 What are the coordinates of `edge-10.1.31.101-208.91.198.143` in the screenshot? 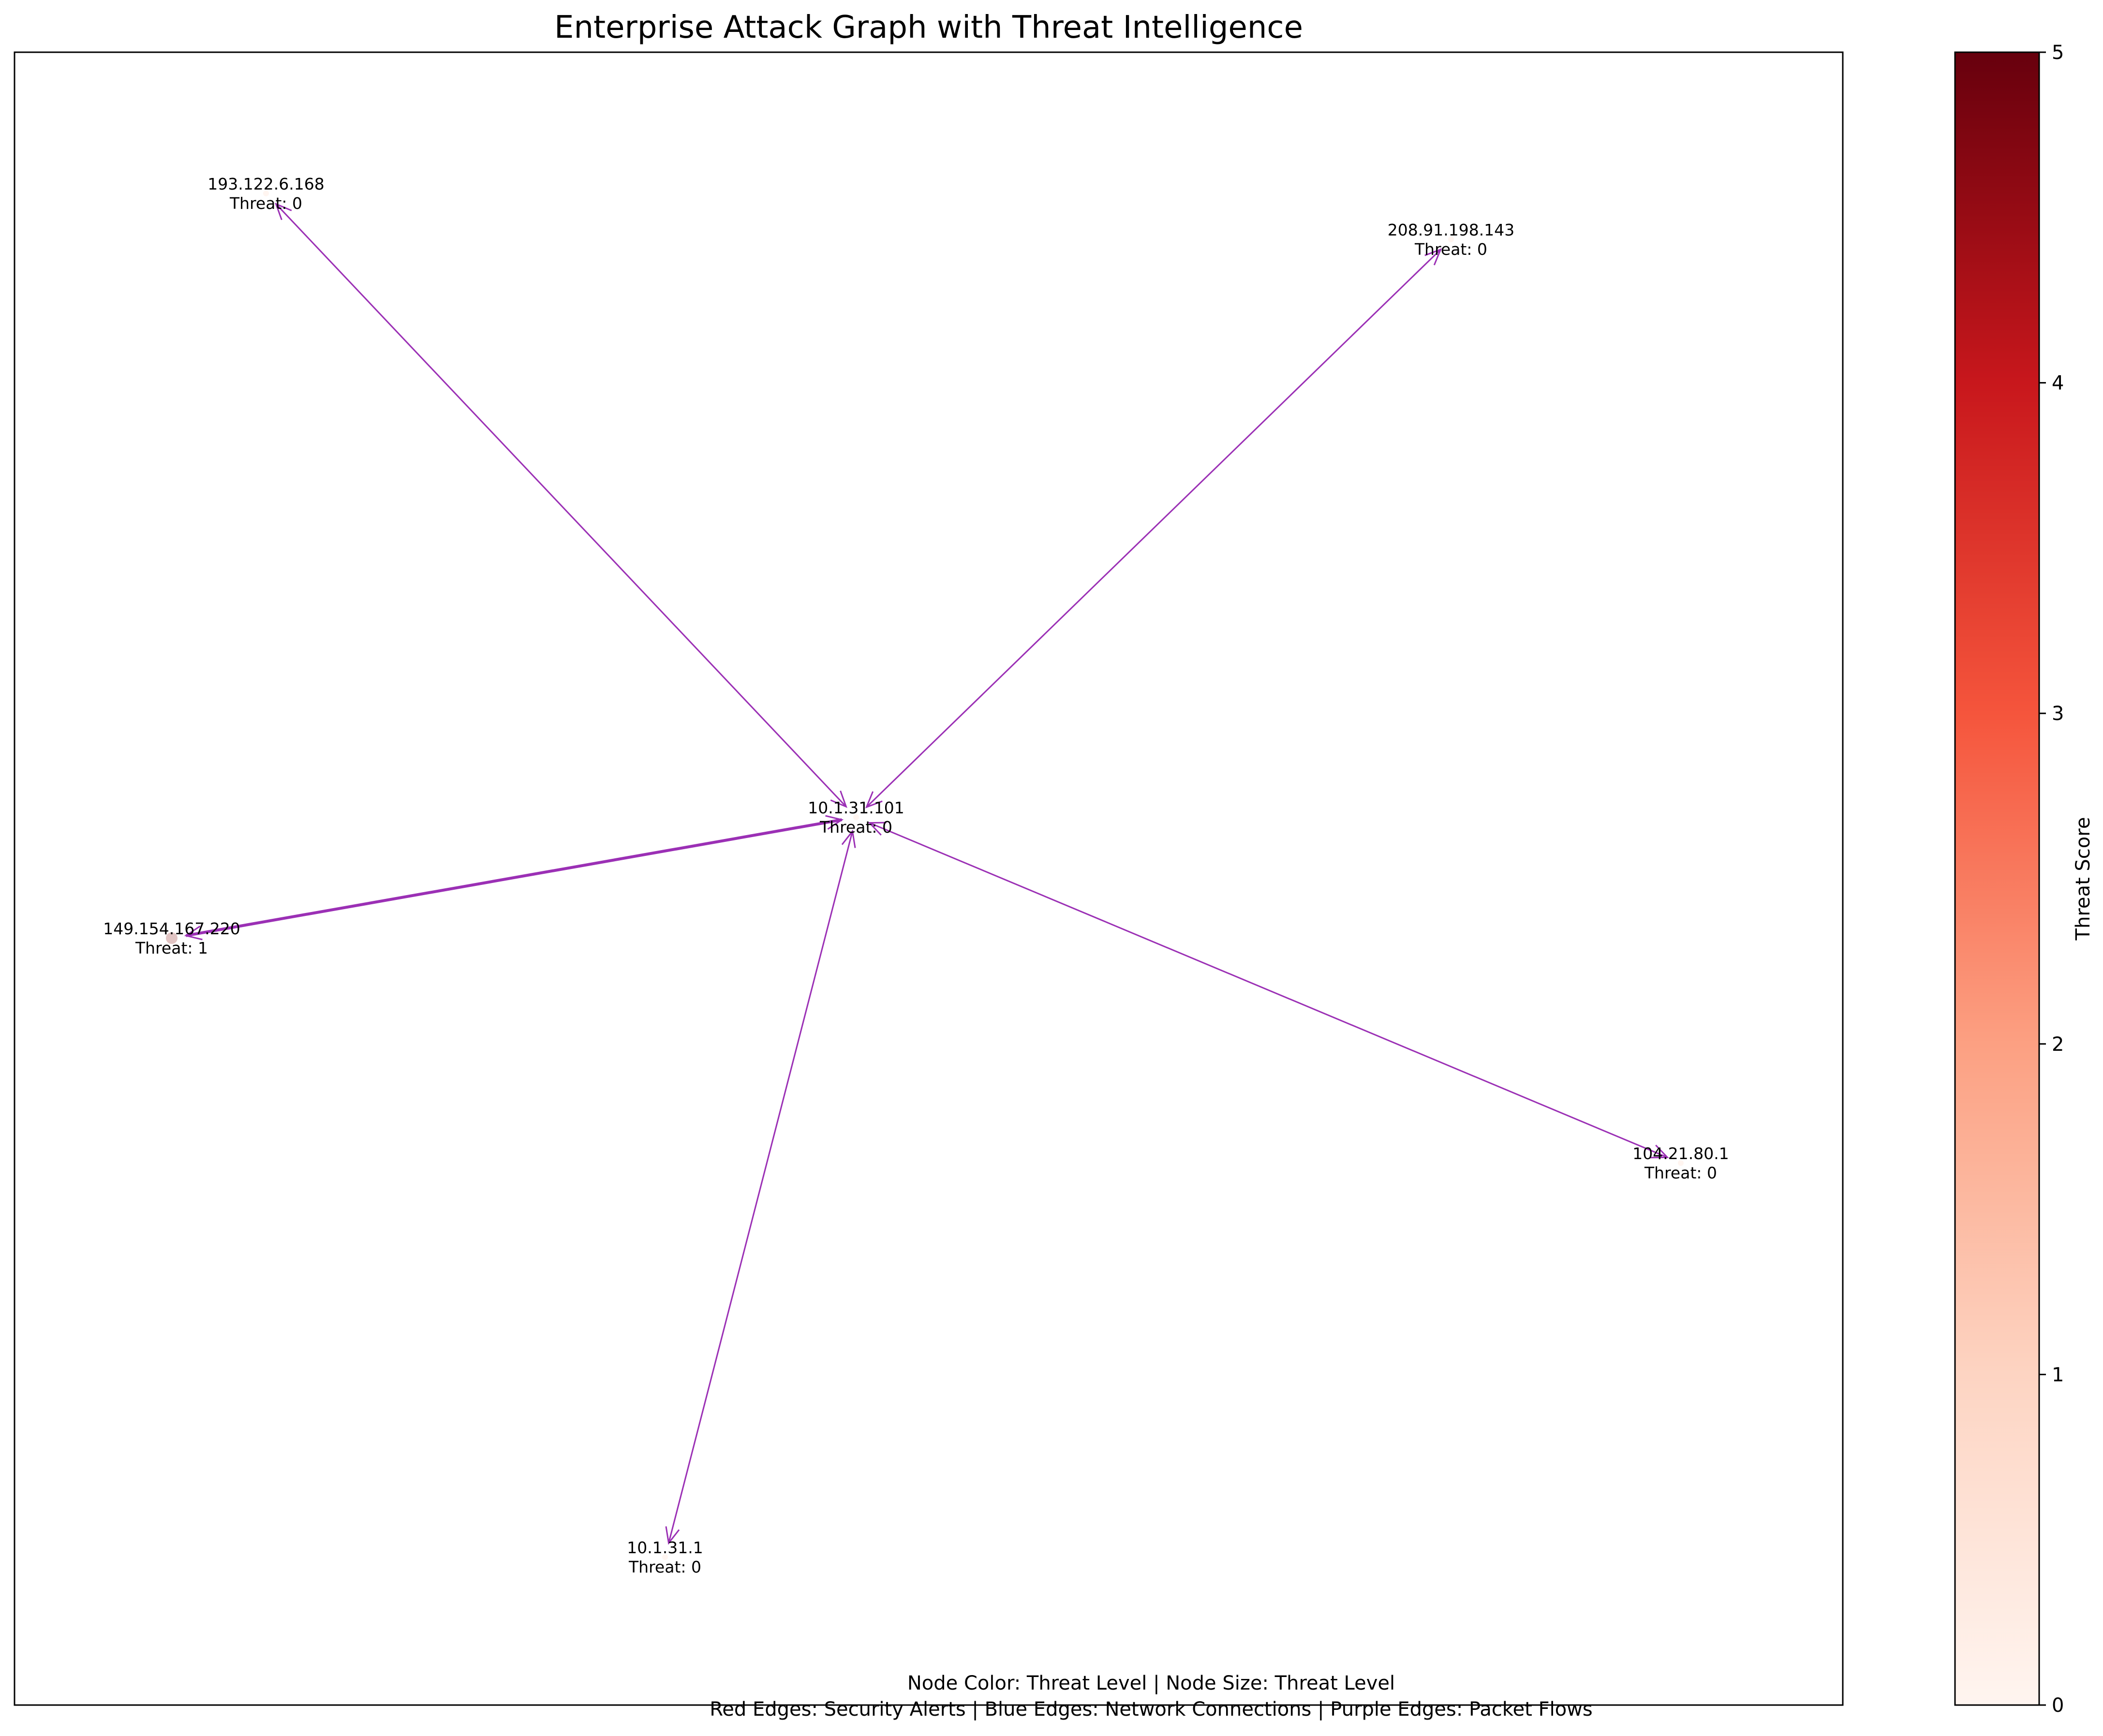 It's located at (1153, 528).